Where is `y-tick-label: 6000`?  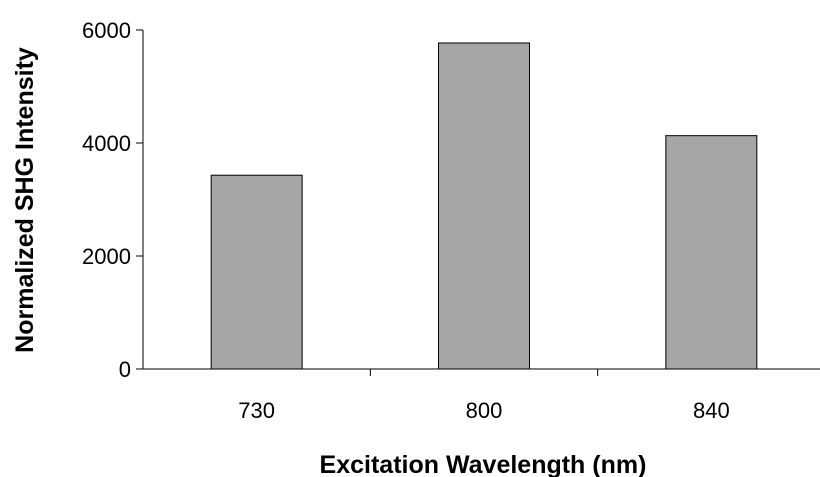 y-tick-label: 6000 is located at coordinates (106, 30).